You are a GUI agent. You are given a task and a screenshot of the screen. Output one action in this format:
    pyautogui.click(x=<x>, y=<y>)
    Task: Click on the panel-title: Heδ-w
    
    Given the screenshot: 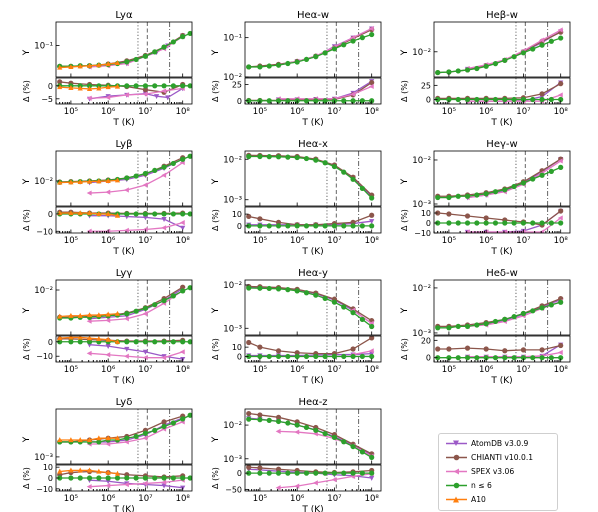 What is the action you would take?
    pyautogui.click(x=502, y=273)
    